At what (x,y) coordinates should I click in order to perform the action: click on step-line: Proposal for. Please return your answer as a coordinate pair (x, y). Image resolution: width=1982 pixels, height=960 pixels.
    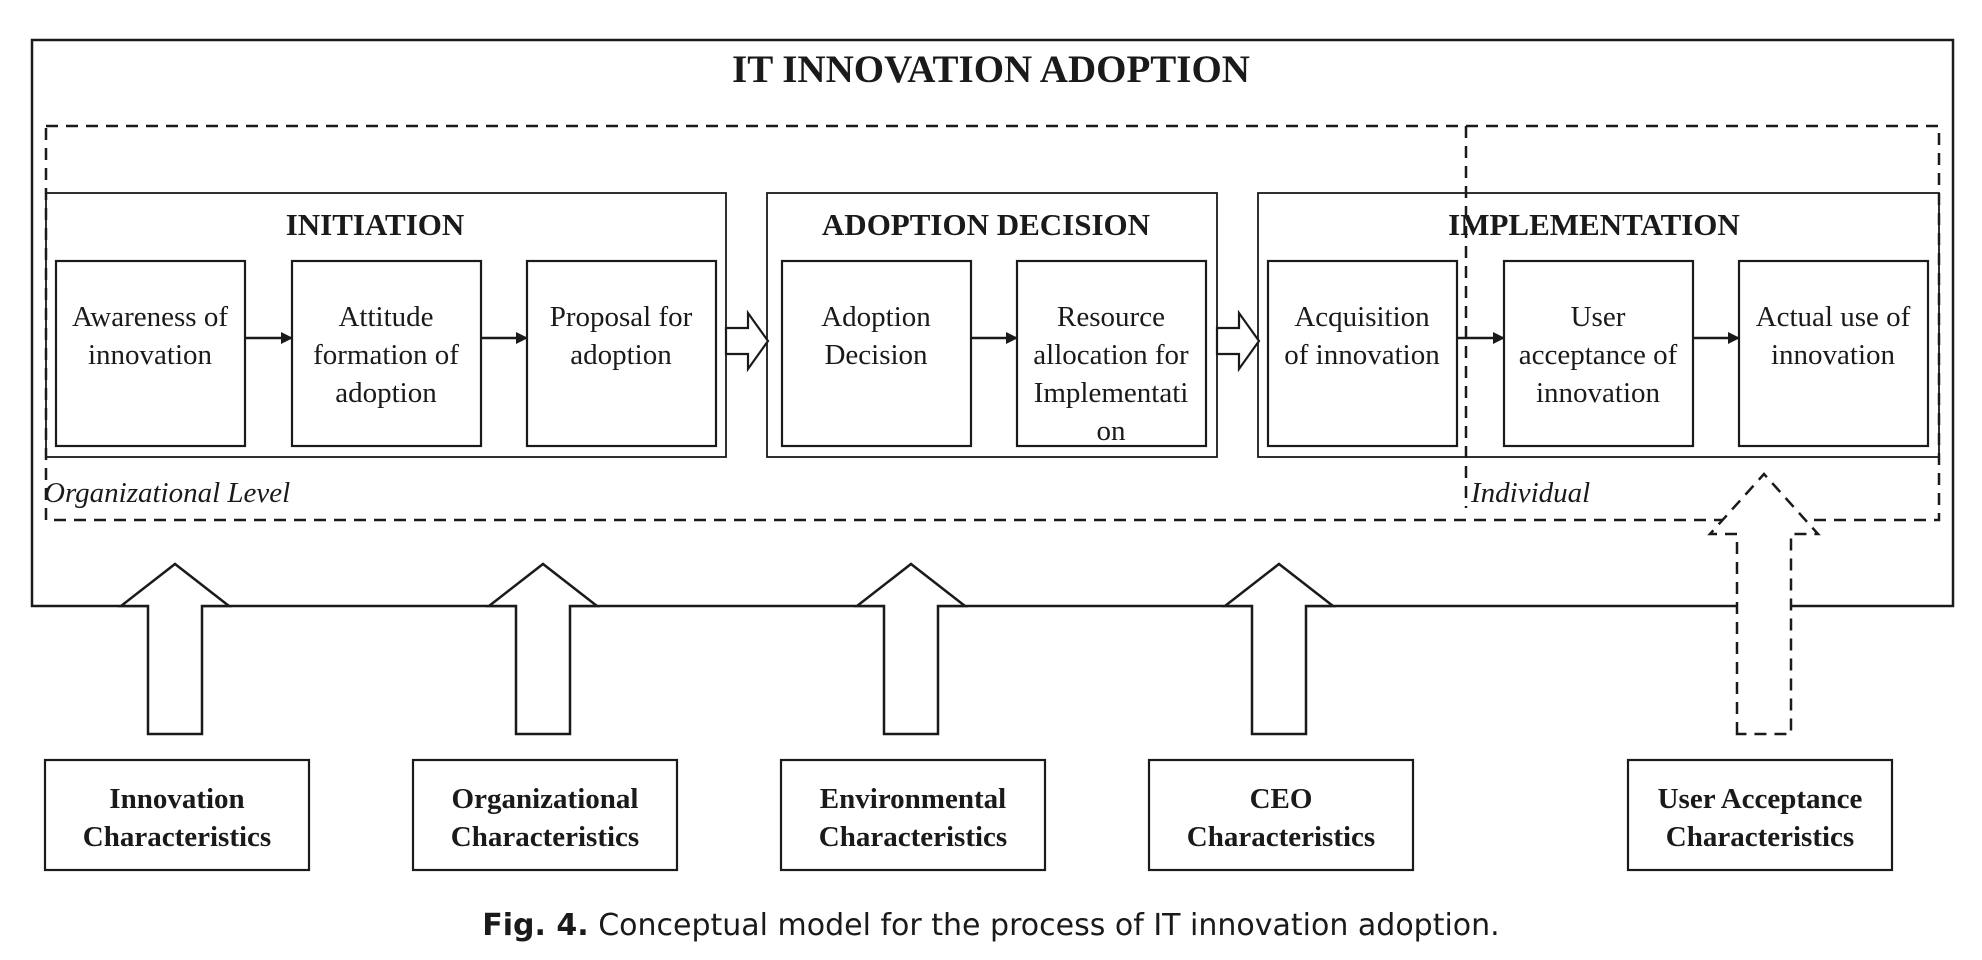
    Looking at the image, I should click on (621, 317).